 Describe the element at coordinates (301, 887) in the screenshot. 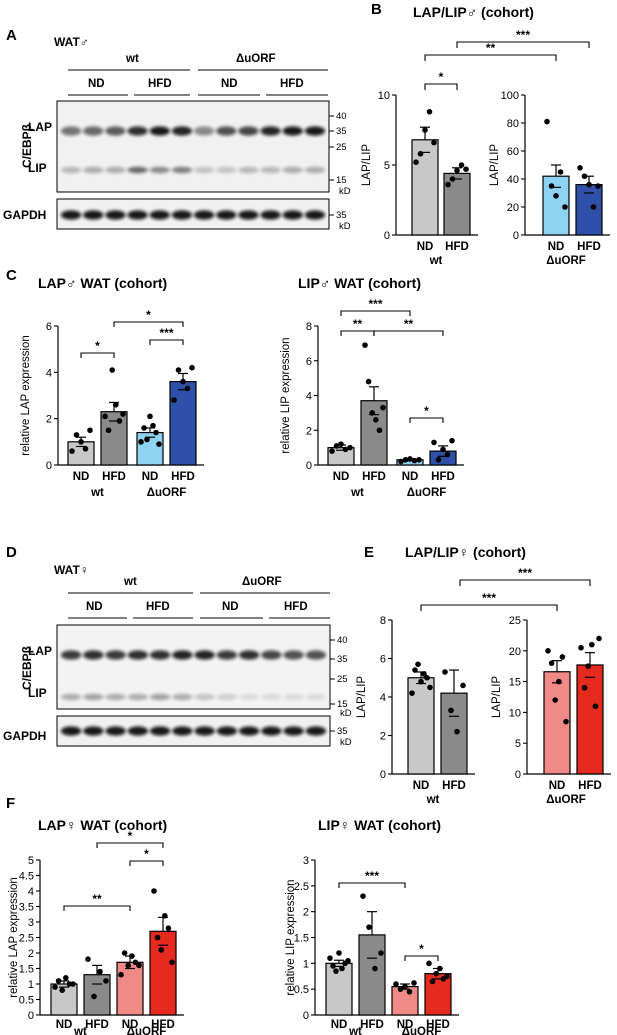

I see `y-tick-label: 2.5` at that location.